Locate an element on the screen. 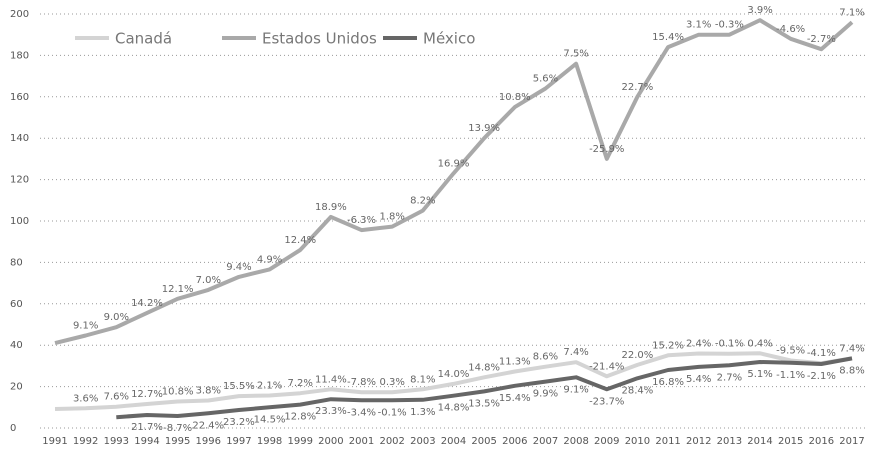 The width and height of the screenshot is (869, 450). value-label: 4.9% is located at coordinates (269, 259).